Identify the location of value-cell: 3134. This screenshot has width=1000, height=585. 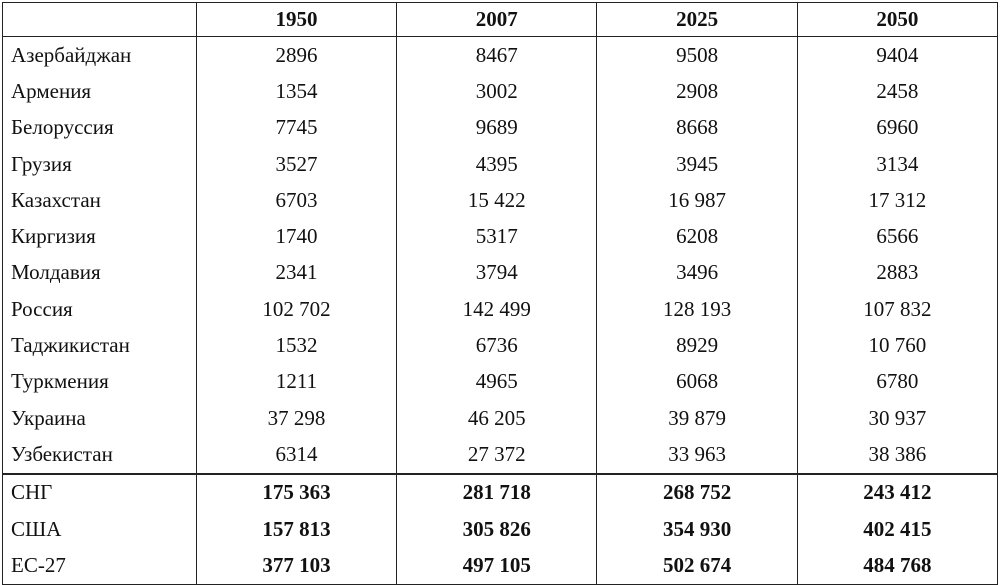
(897, 164).